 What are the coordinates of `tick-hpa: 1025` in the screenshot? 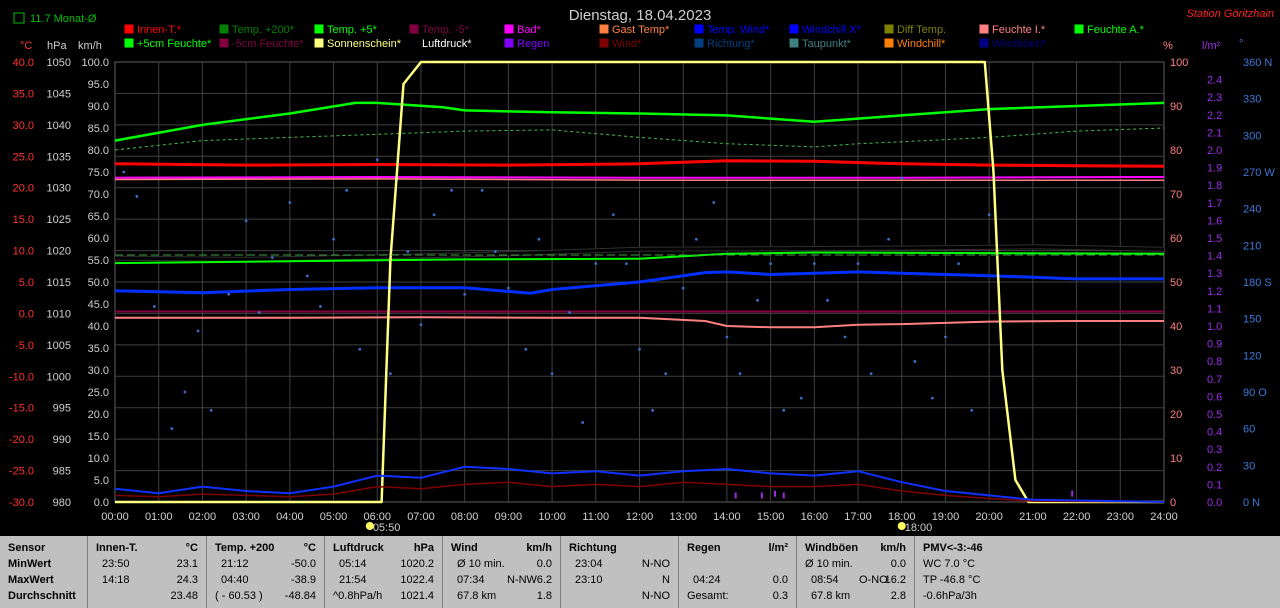 It's located at (59, 220).